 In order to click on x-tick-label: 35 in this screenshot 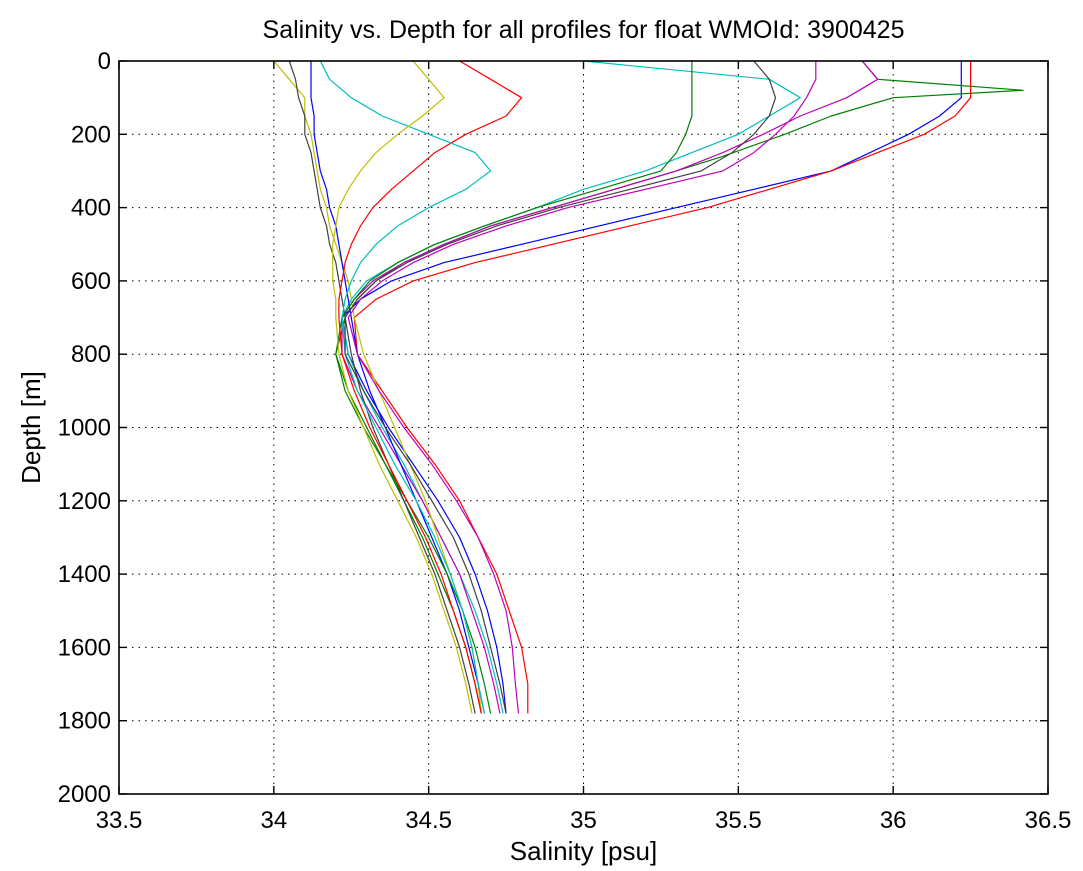, I will do `click(583, 820)`.